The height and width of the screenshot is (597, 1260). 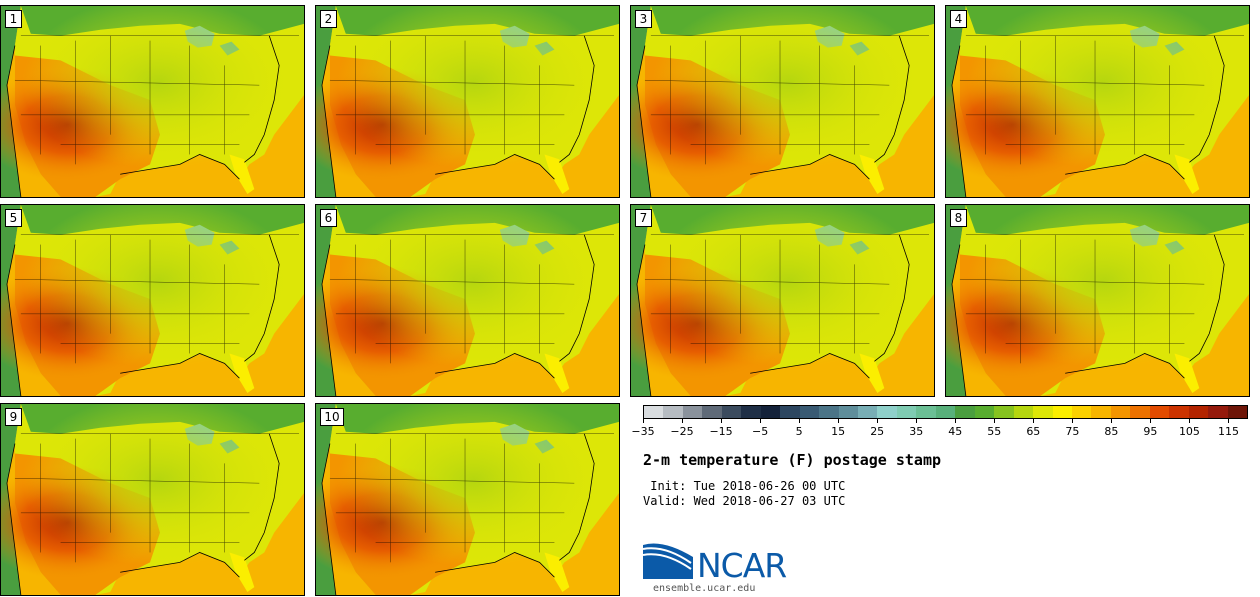 I want to click on temperature-colorbar, so click(x=945, y=412).